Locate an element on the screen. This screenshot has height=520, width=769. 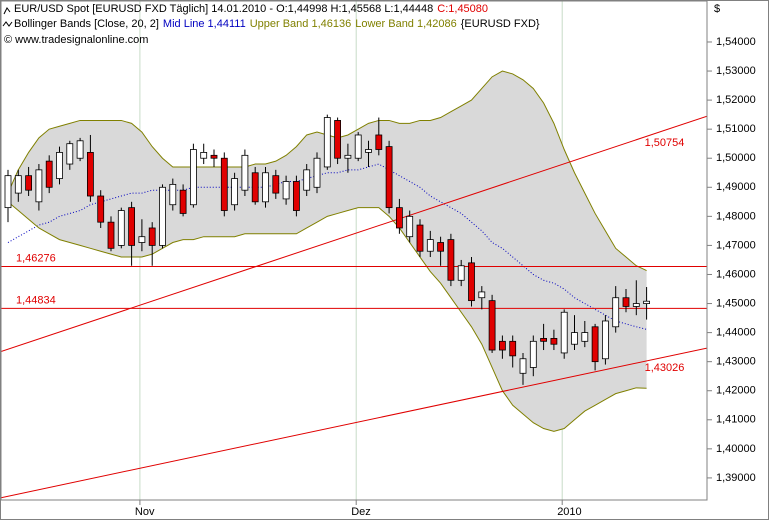
copyright: © www.tradesignalonline.com is located at coordinates (76, 40).